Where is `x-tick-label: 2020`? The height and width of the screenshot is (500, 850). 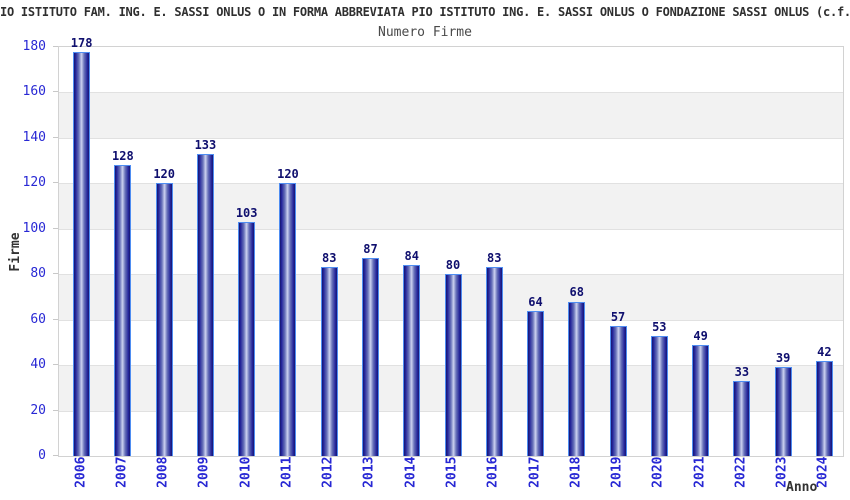 x-tick-label: 2020 is located at coordinates (658, 472).